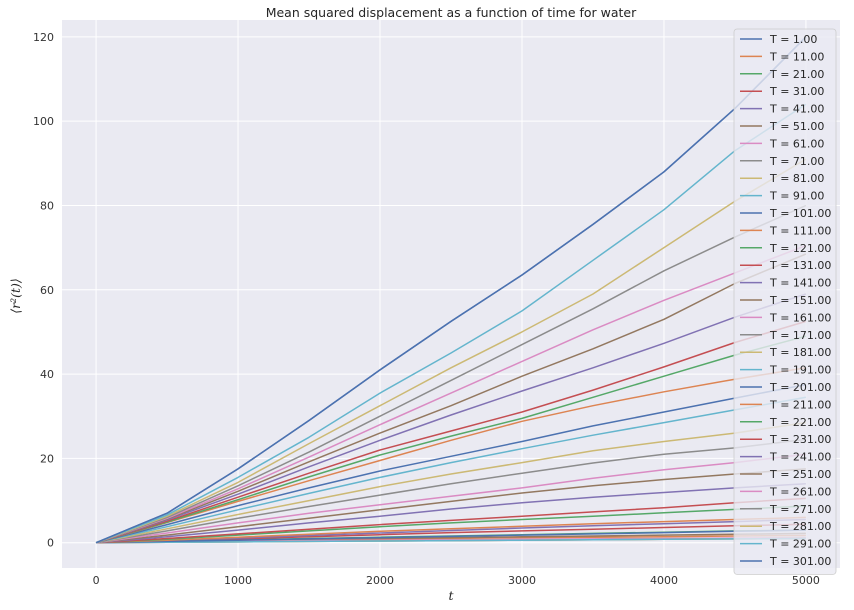 This screenshot has height=610, width=854. What do you see at coordinates (96, 580) in the screenshot?
I see `x-tick-label: 0` at bounding box center [96, 580].